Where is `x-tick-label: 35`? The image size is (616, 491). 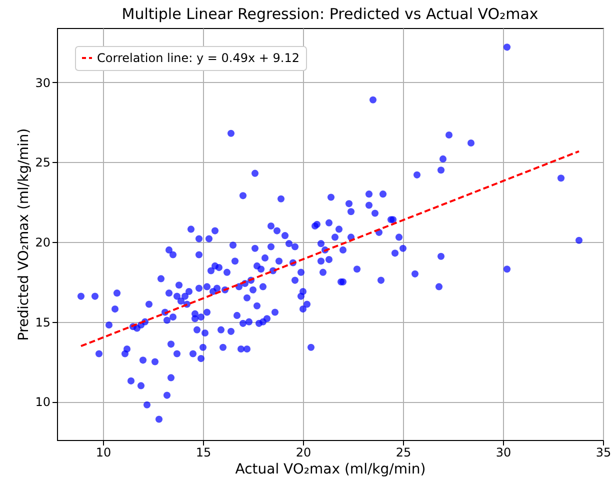 x-tick-label: 35 is located at coordinates (604, 453).